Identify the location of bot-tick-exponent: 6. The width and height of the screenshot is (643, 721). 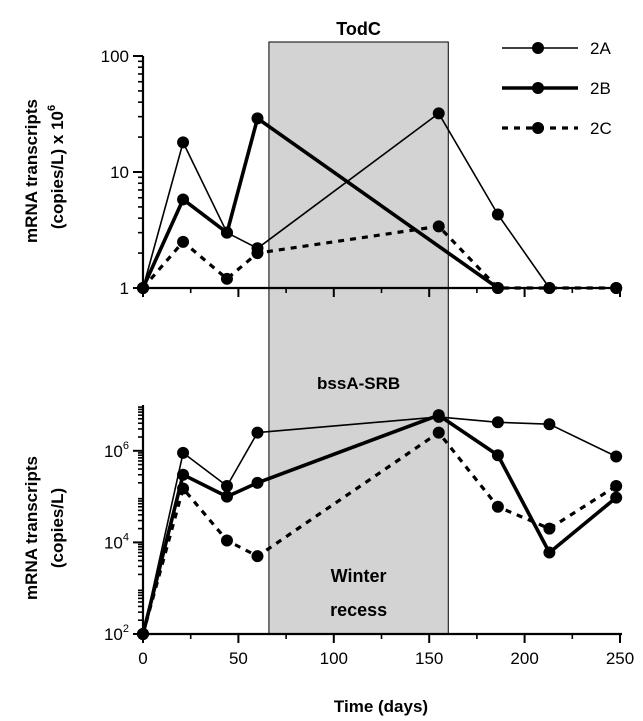
(126, 446).